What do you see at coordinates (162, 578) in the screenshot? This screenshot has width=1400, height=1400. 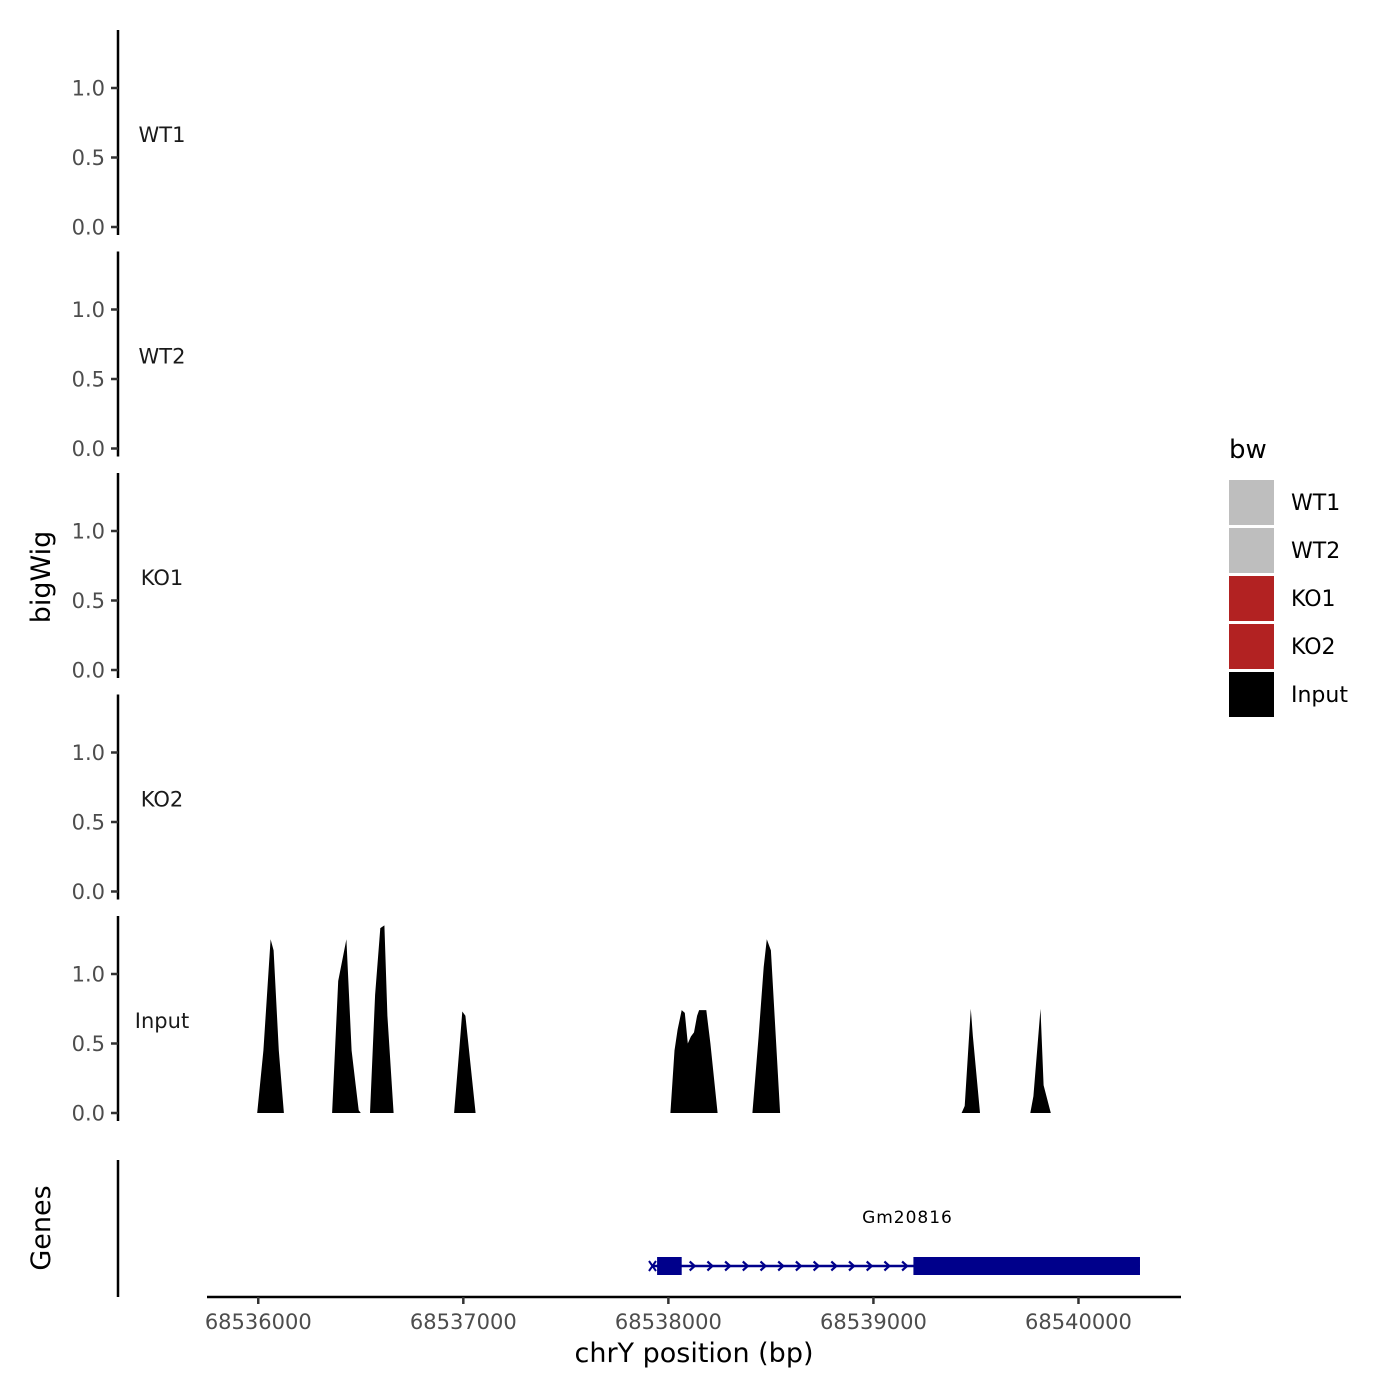 I see `panel-label: KO1` at bounding box center [162, 578].